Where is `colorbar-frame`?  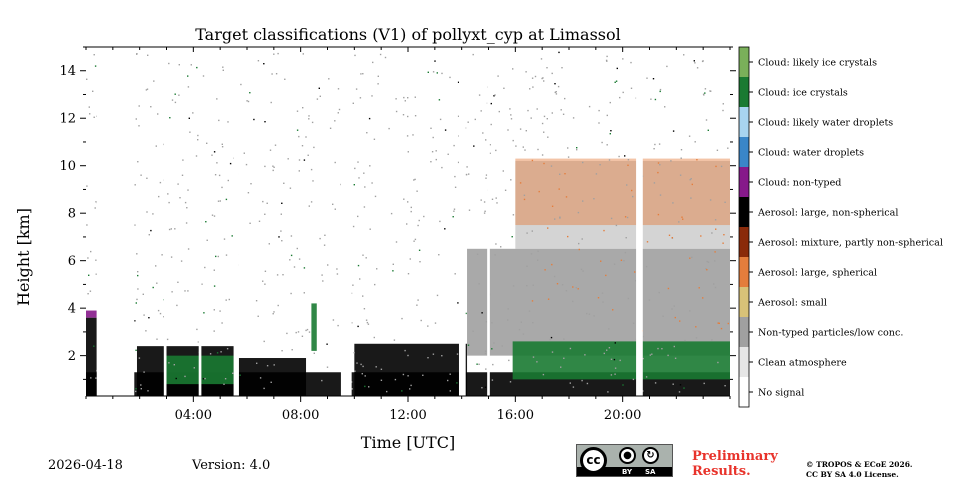 colorbar-frame is located at coordinates (744, 227).